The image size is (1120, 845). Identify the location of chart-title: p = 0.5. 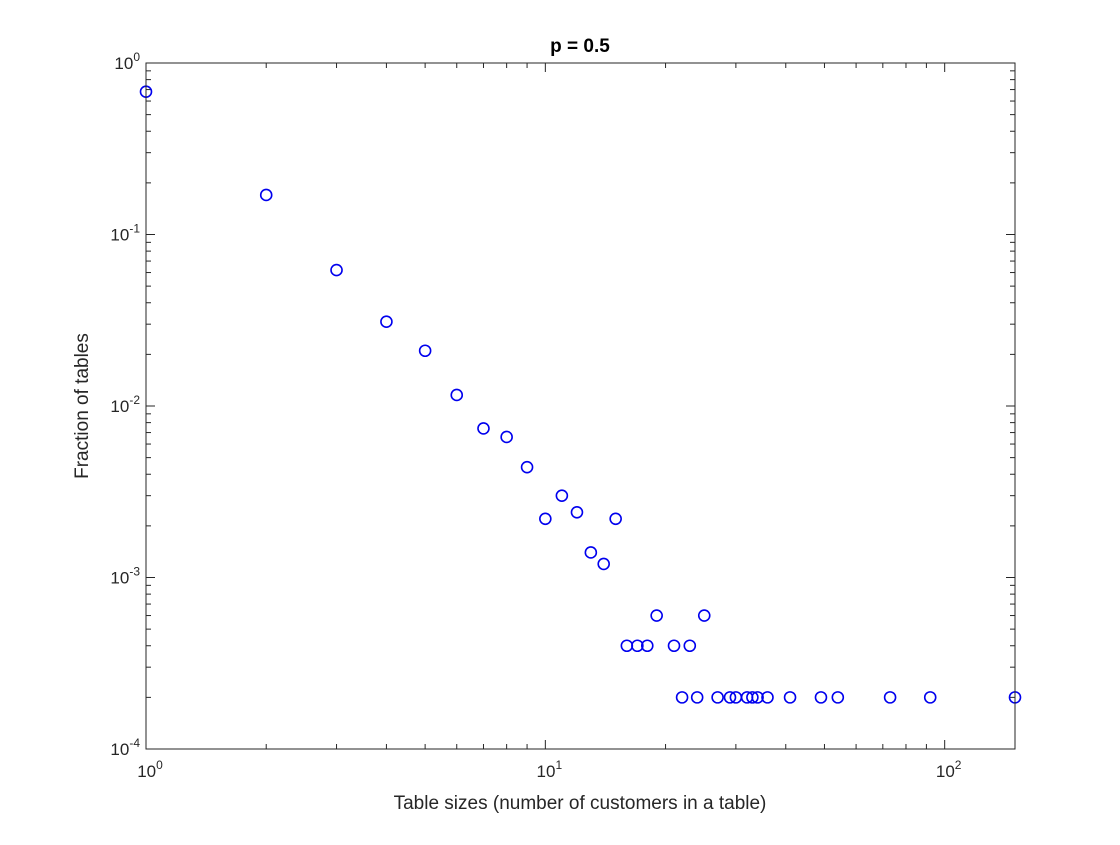
(580, 46).